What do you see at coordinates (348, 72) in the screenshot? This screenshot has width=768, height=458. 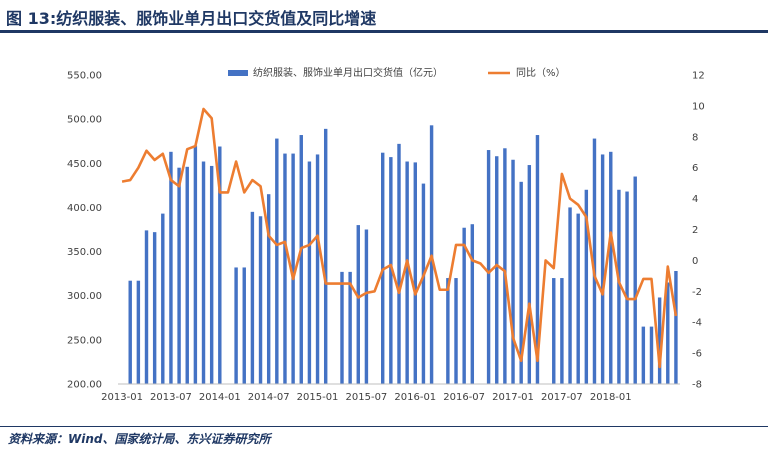 I see `legend-bar-label: 纺织服装、服饰业单月出口交货值（亿元）` at bounding box center [348, 72].